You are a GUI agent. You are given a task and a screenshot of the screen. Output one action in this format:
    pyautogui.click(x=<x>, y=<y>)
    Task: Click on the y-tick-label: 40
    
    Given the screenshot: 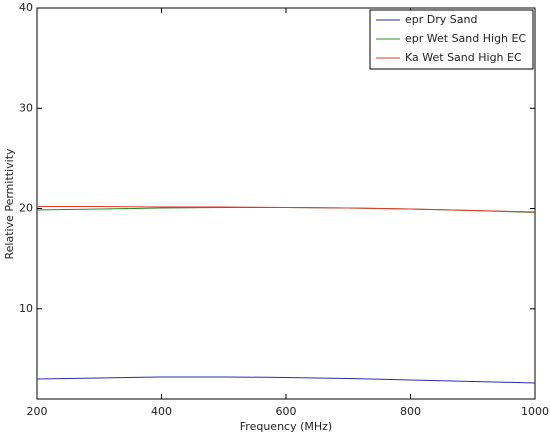 What is the action you would take?
    pyautogui.click(x=26, y=7)
    